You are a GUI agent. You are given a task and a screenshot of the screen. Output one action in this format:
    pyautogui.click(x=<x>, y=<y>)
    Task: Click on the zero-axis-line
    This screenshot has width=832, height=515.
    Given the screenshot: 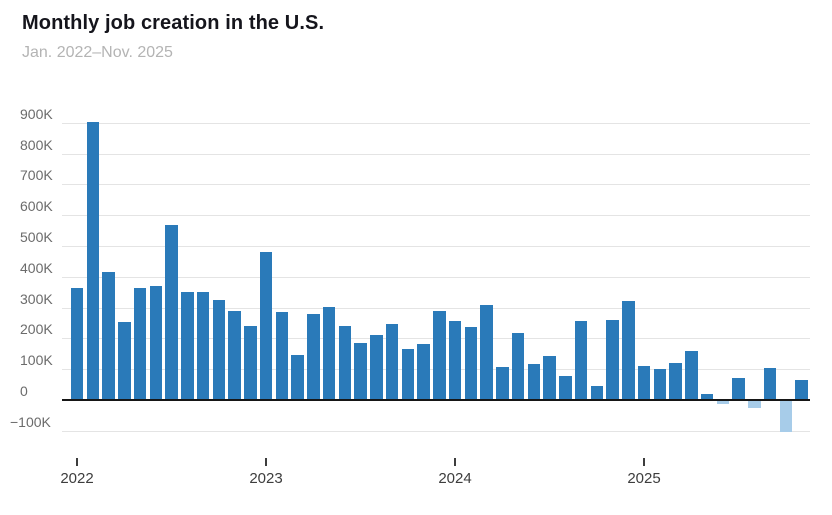 What is the action you would take?
    pyautogui.click(x=436, y=400)
    